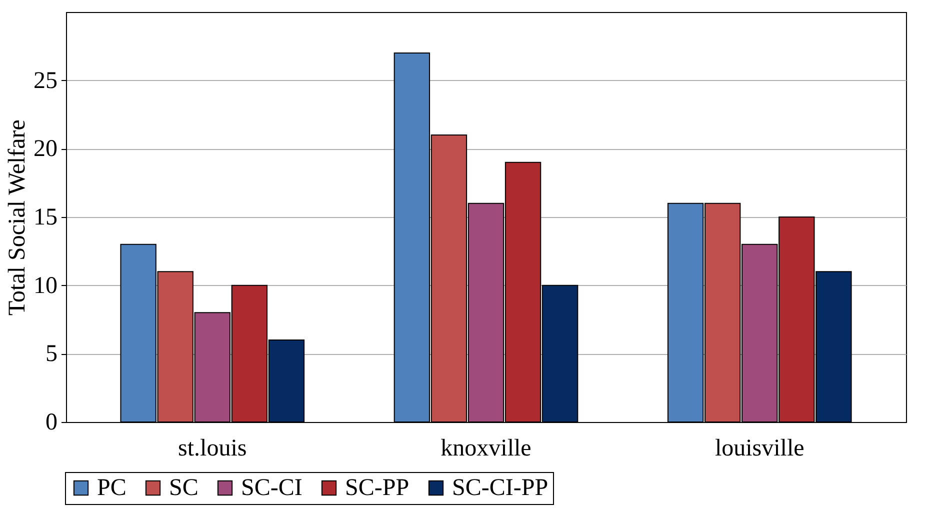 This screenshot has width=946, height=527. What do you see at coordinates (500, 488) in the screenshot?
I see `legend-label: SC-CI-PP` at bounding box center [500, 488].